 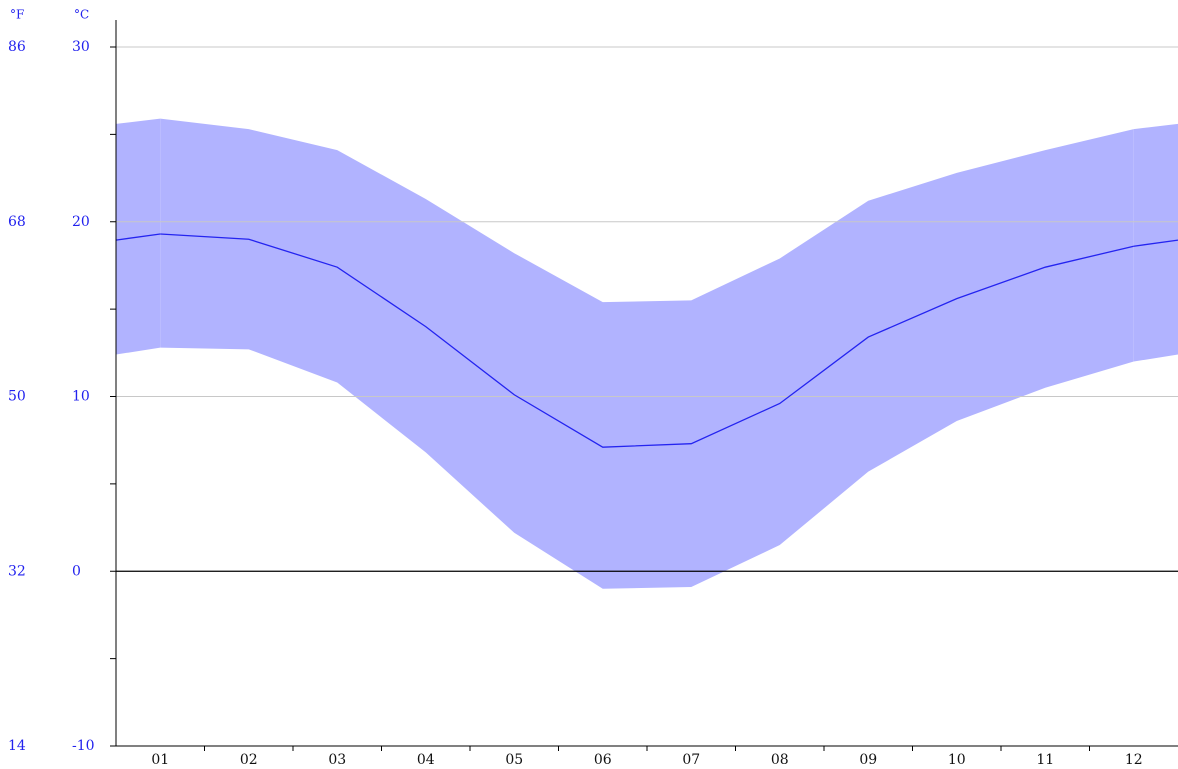 I want to click on y2-tick-label: 86, so click(x=17, y=47).